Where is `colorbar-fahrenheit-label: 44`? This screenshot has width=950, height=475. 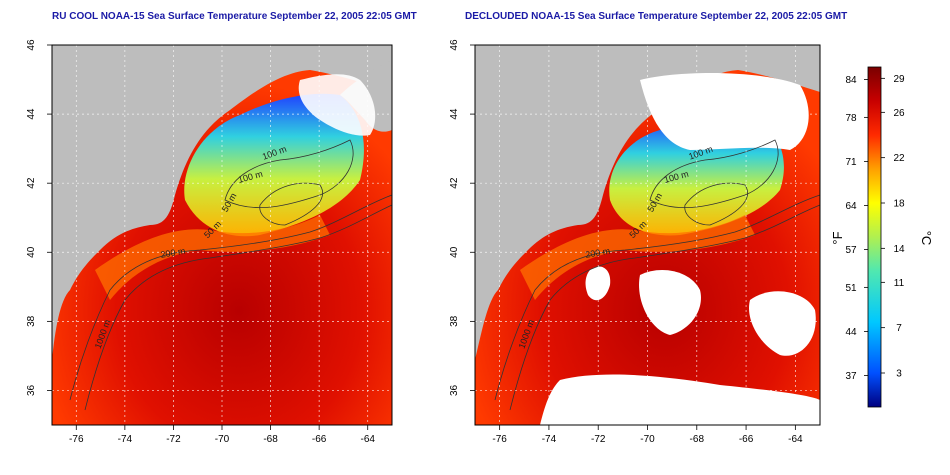
colorbar-fahrenheit-label: 44 is located at coordinates (851, 332).